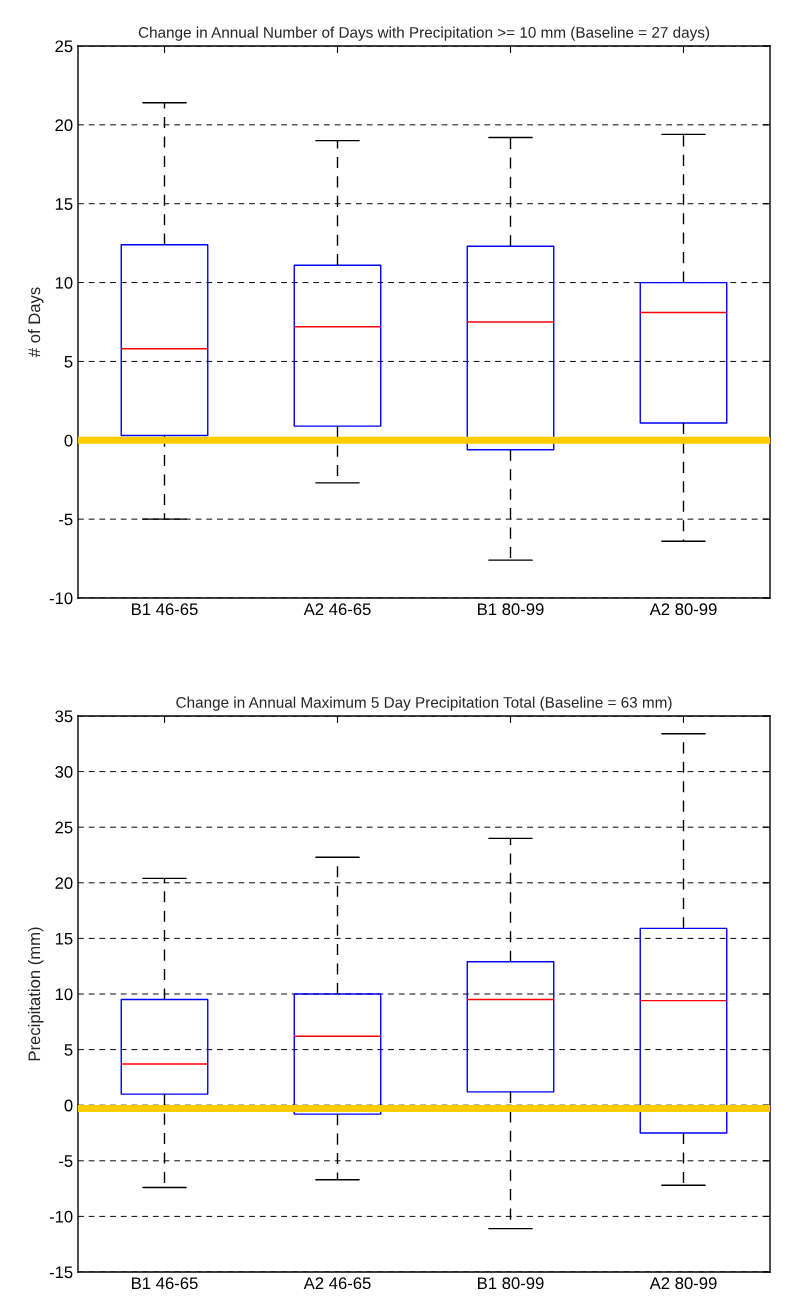  What do you see at coordinates (424, 33) in the screenshot?
I see `chart-title: Change in Annual Number of Days with Precipitation >= 10 mm (Baseline = 27 days)` at bounding box center [424, 33].